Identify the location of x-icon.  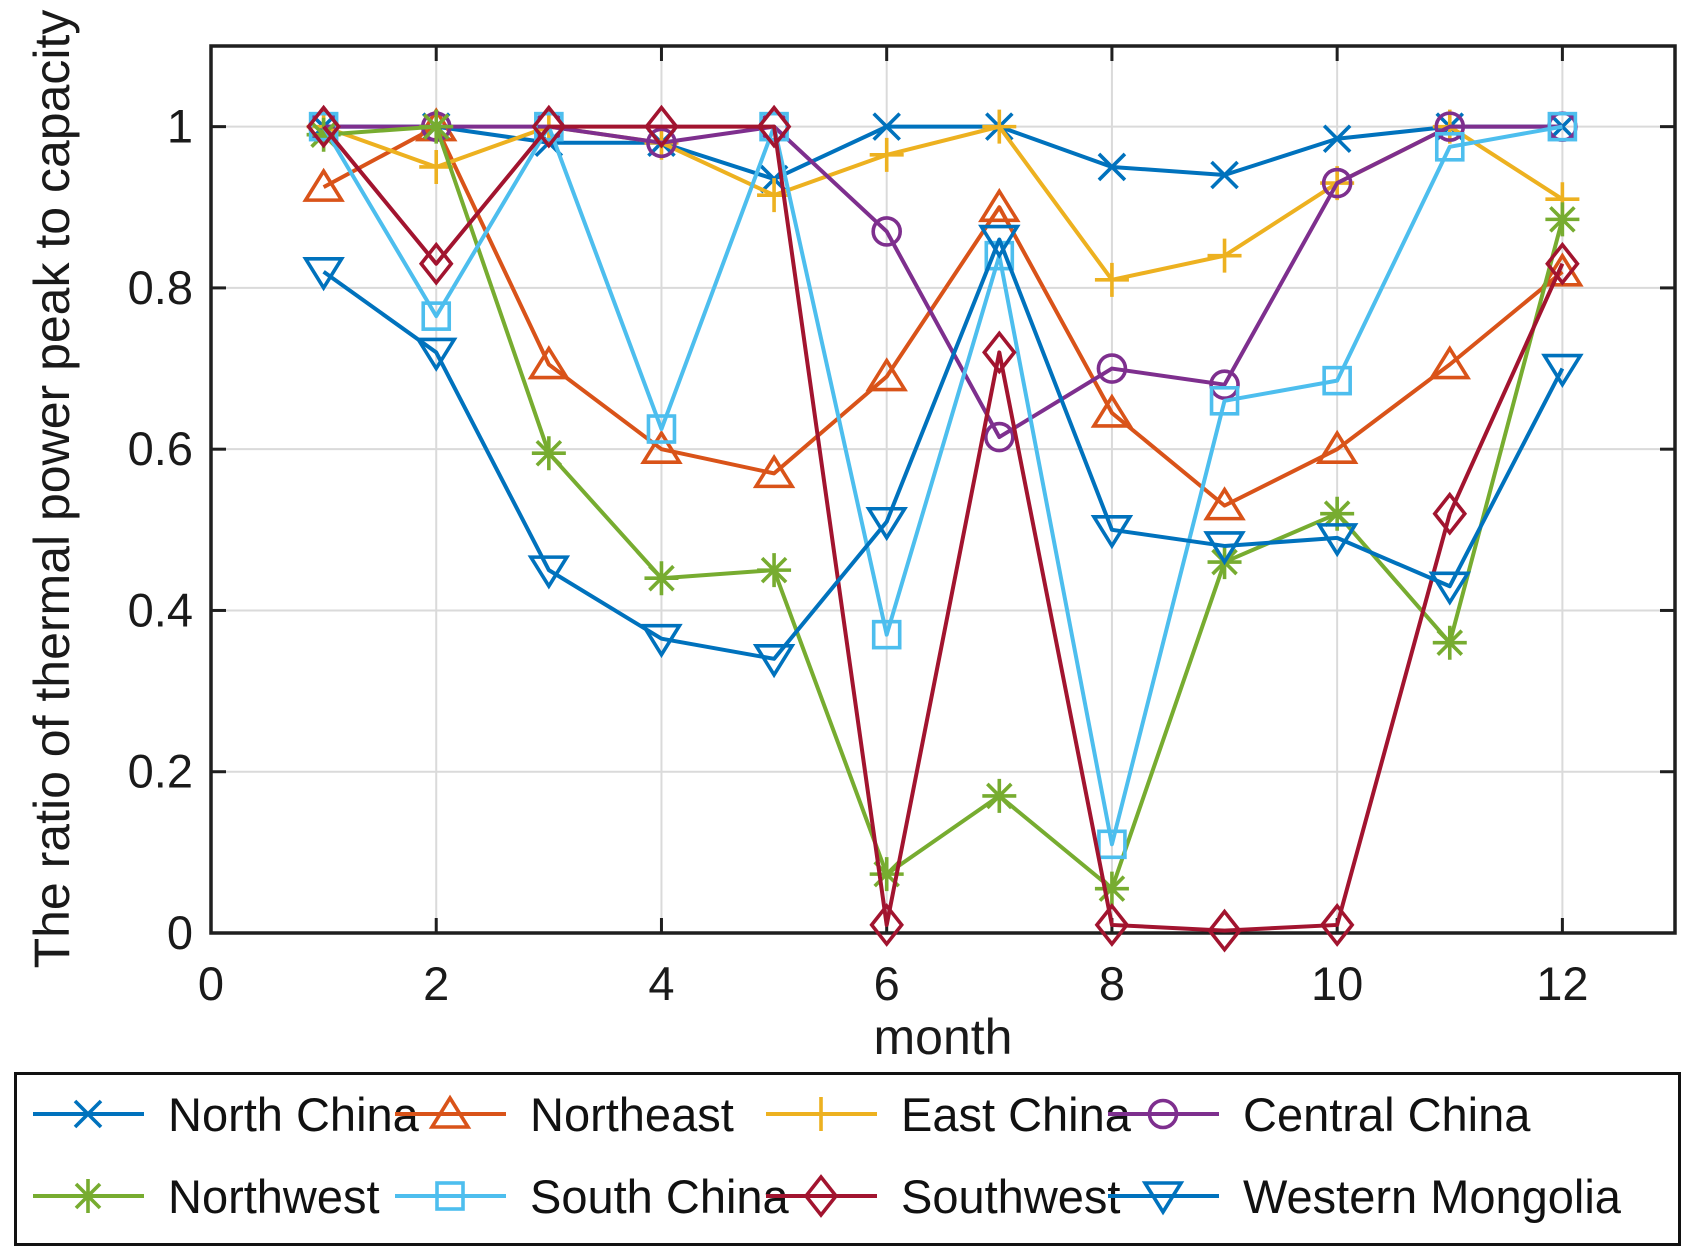
(88, 1114).